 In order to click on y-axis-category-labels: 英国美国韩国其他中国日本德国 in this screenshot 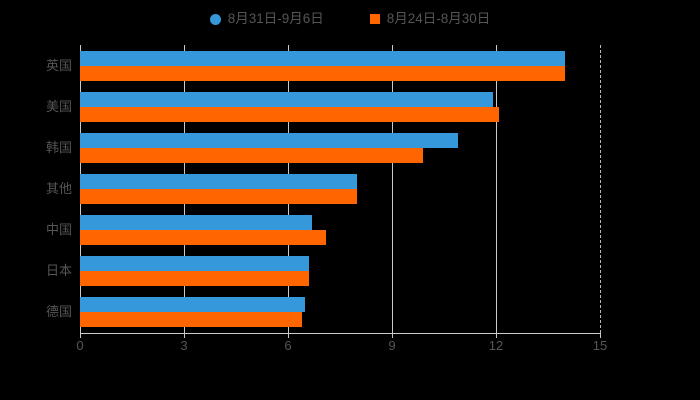, I will do `click(36, 189)`.